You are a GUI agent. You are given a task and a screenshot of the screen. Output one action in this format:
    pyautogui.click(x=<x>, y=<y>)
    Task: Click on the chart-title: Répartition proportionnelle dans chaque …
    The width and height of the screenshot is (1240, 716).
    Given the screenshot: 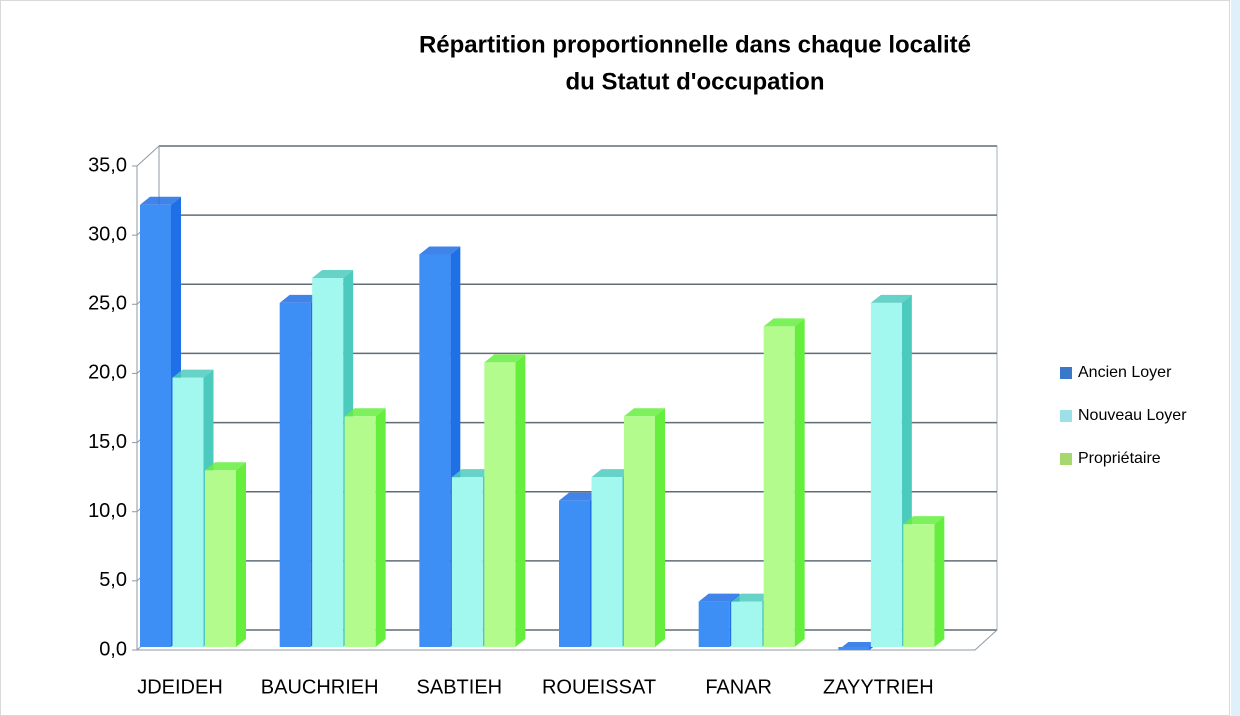 What is the action you would take?
    pyautogui.click(x=695, y=44)
    